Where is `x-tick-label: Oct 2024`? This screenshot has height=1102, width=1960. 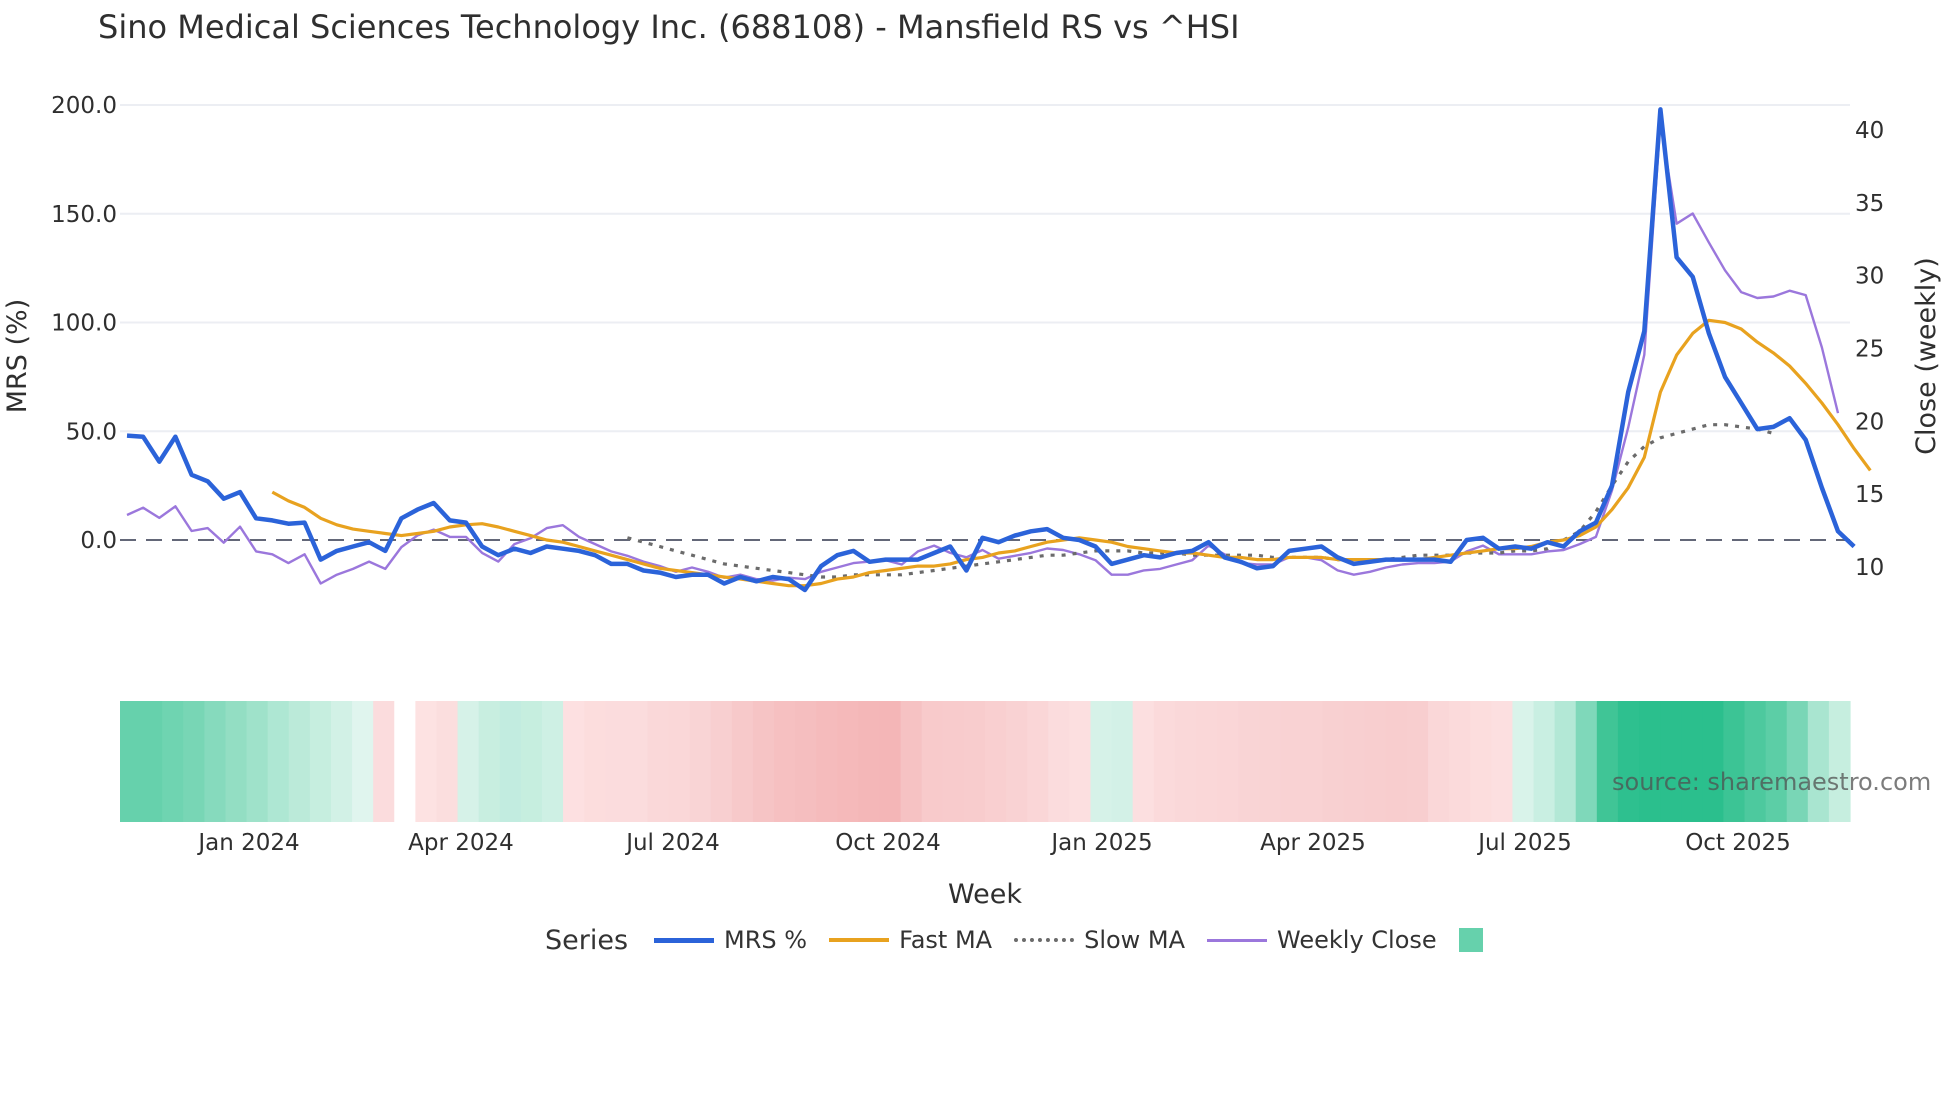
x-tick-label: Oct 2024 is located at coordinates (888, 843).